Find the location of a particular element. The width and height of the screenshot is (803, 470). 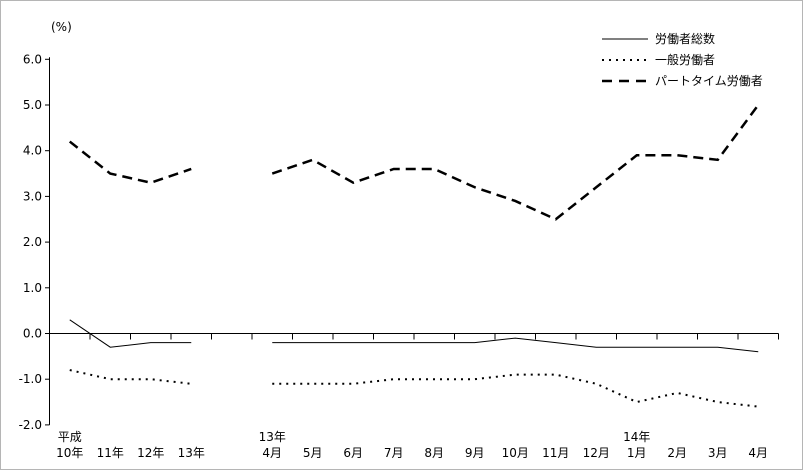

y-tick-label: -2.0 is located at coordinates (30, 425).